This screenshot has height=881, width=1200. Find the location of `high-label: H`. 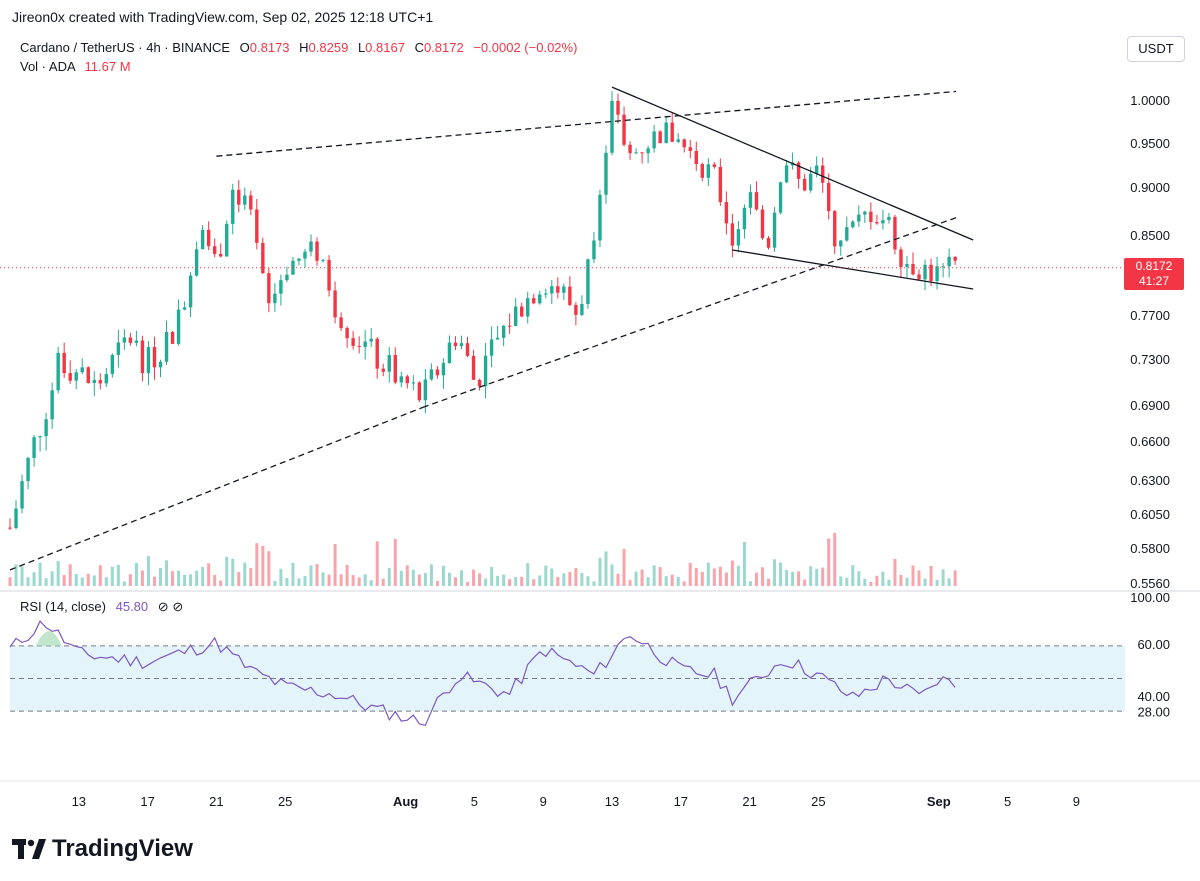

high-label: H is located at coordinates (304, 47).